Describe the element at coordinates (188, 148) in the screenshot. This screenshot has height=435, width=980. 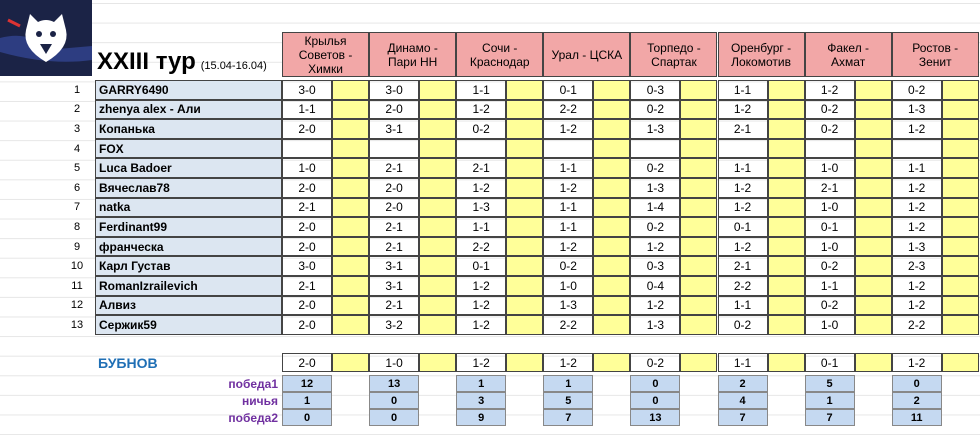
I see `player-name: FOX` at that location.